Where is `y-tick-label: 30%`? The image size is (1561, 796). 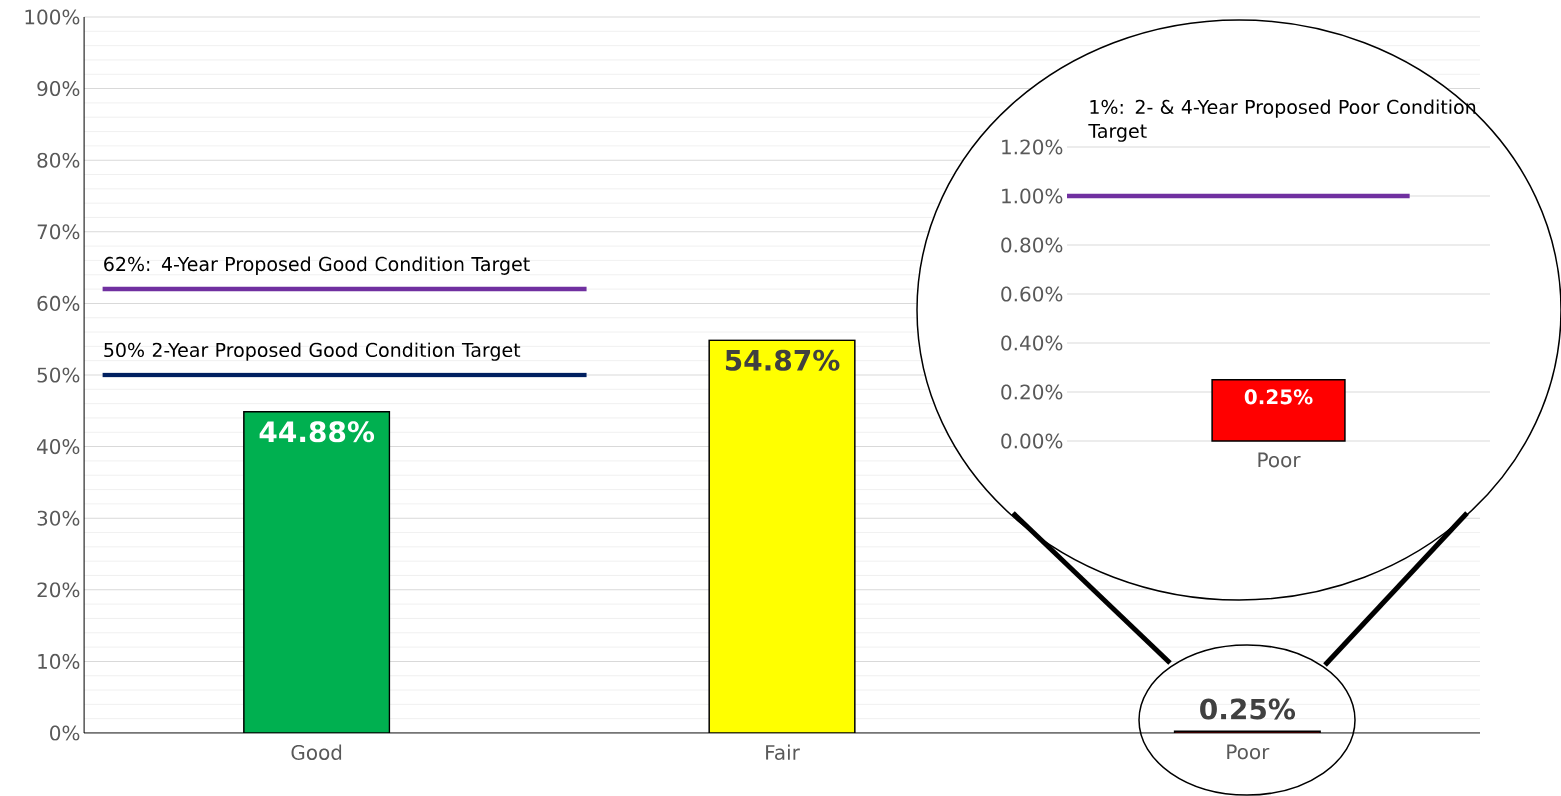 y-tick-label: 30% is located at coordinates (58, 518).